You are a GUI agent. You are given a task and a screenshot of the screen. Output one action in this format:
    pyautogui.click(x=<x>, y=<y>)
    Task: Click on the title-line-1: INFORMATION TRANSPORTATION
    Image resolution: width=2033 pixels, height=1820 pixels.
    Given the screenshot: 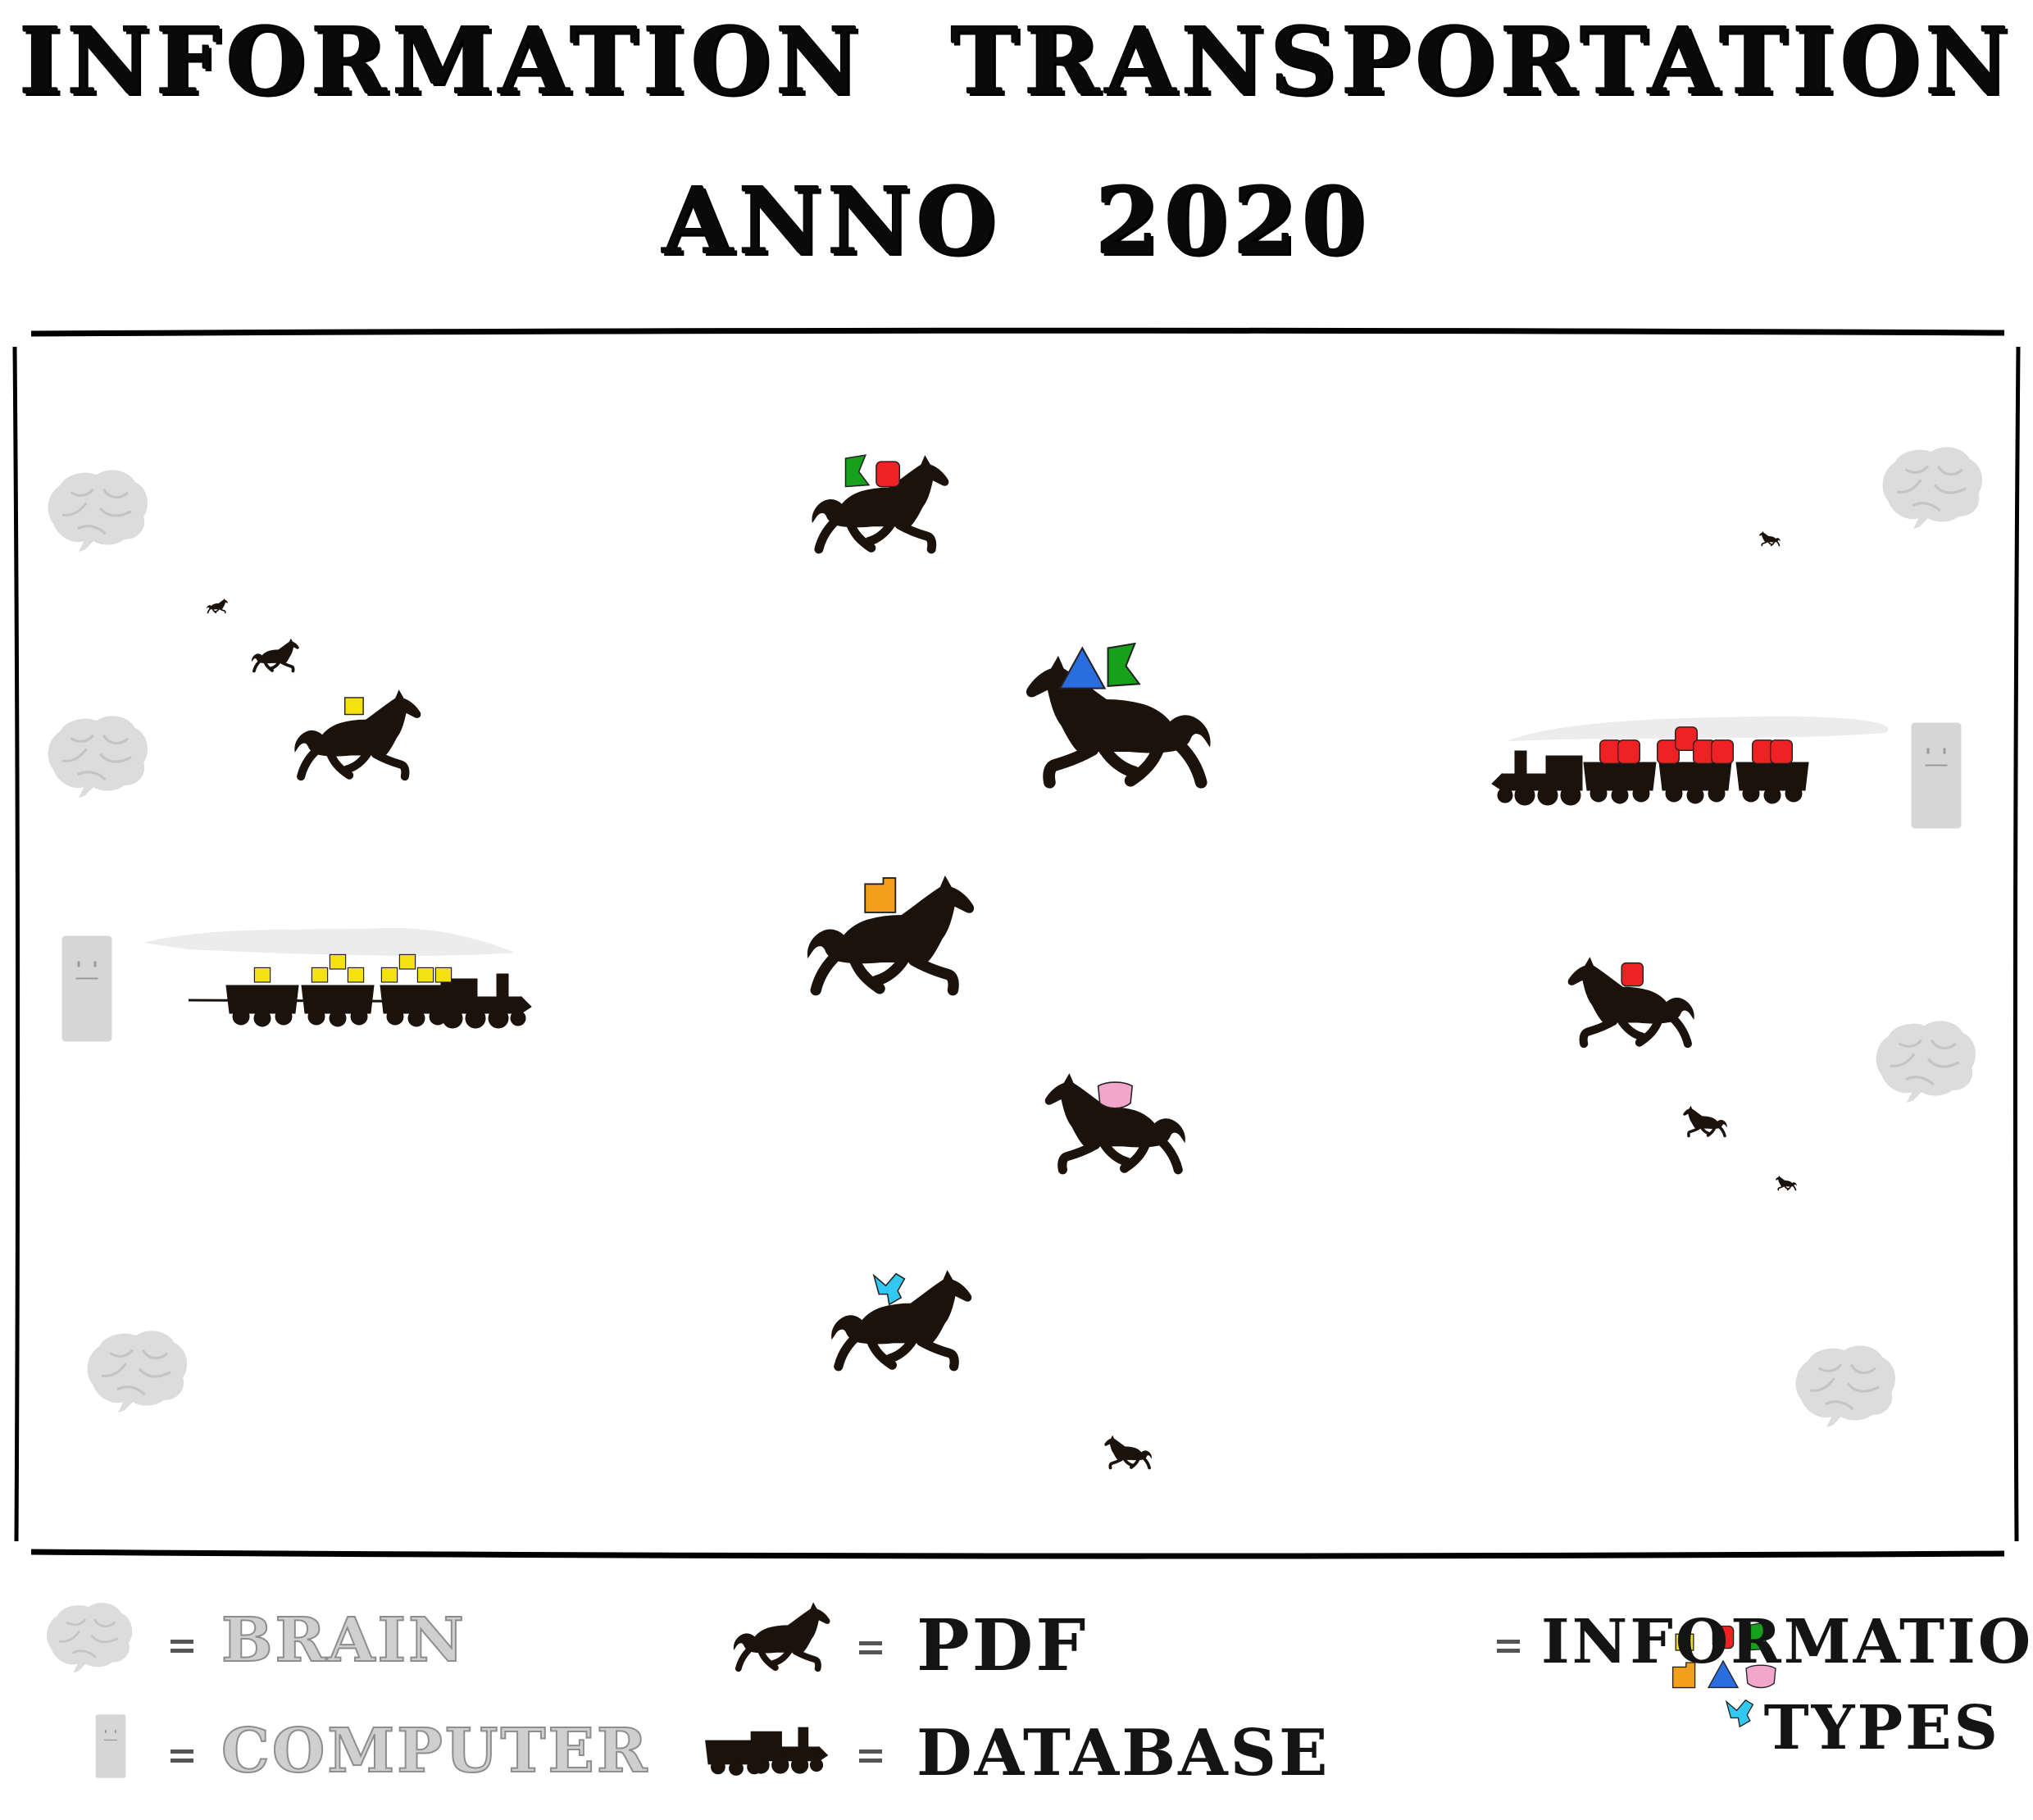 What is the action you would take?
    pyautogui.click(x=1016, y=62)
    